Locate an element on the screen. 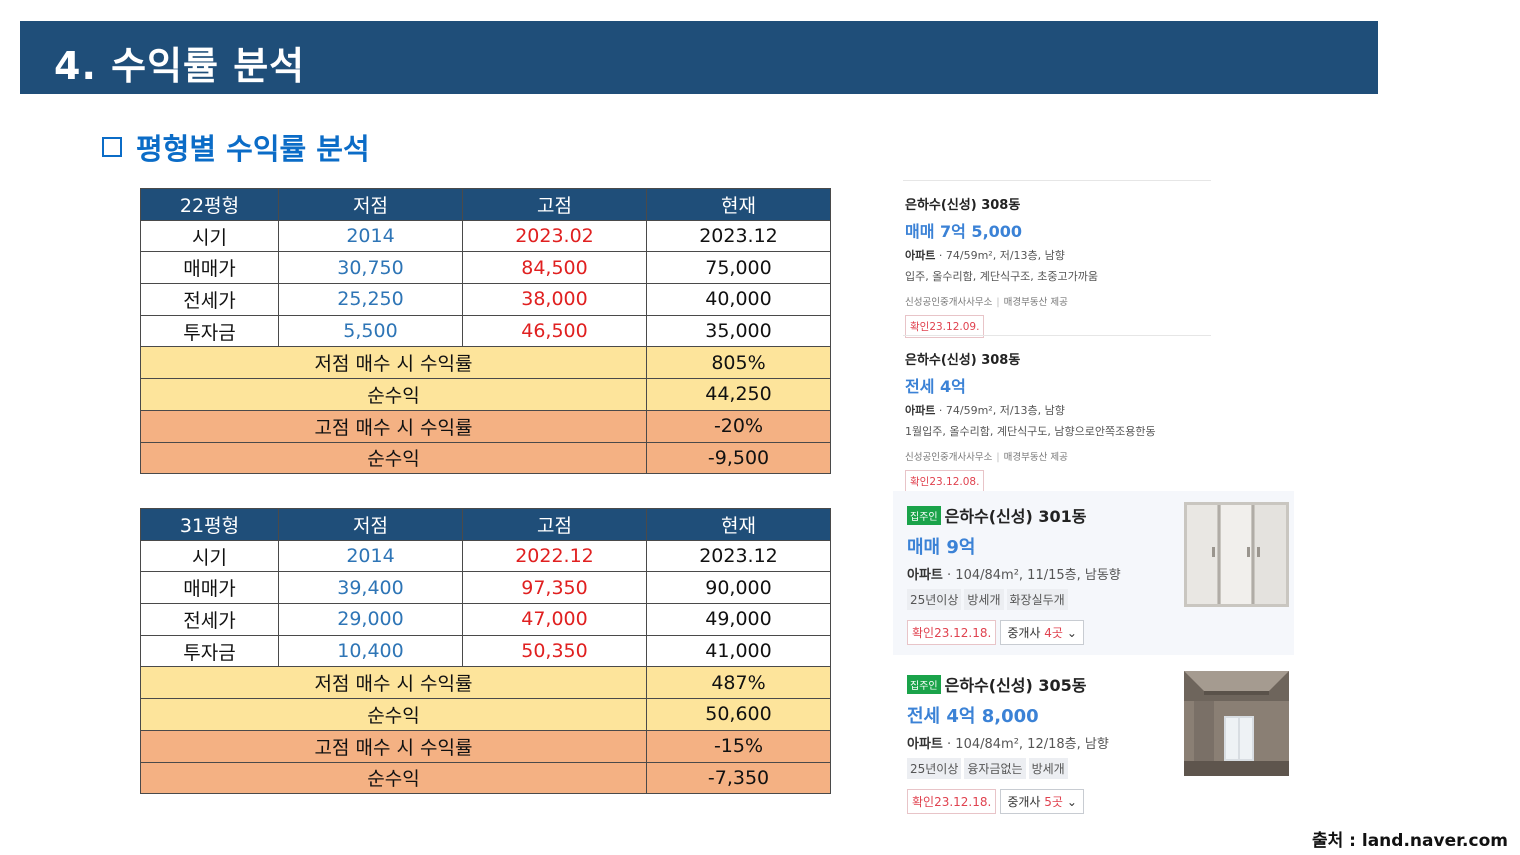  summary-row: 순수익 -7,350 is located at coordinates (485, 778).